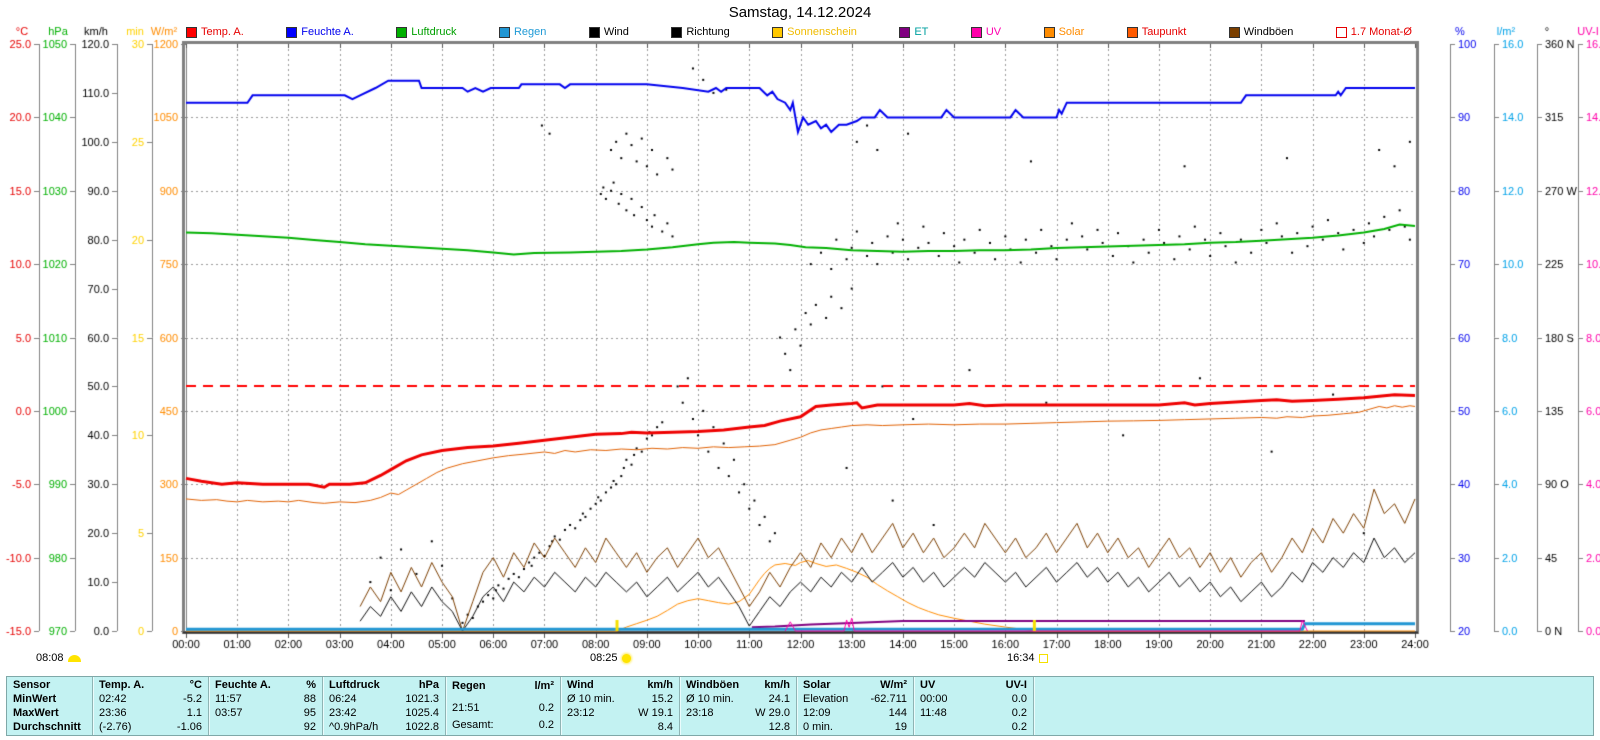  What do you see at coordinates (1313, 706) in the screenshot?
I see `stats-col-filler` at bounding box center [1313, 706].